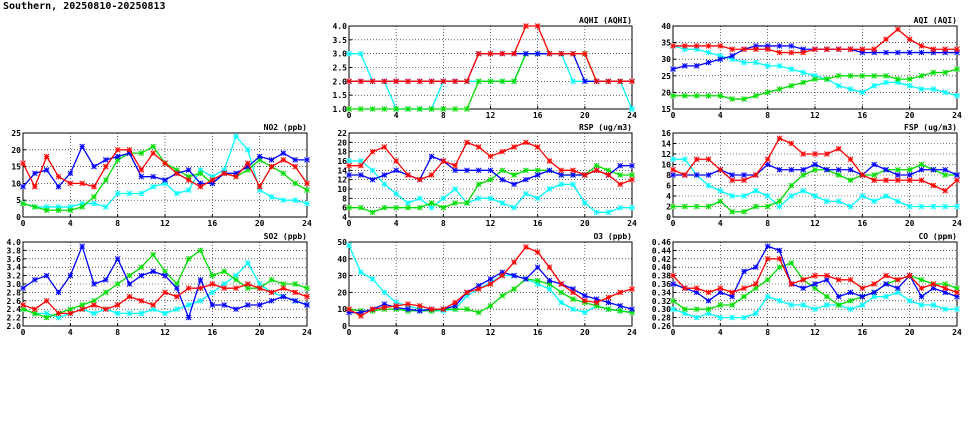  I want to click on chart-title: AQHI (AQHI), so click(605, 20).